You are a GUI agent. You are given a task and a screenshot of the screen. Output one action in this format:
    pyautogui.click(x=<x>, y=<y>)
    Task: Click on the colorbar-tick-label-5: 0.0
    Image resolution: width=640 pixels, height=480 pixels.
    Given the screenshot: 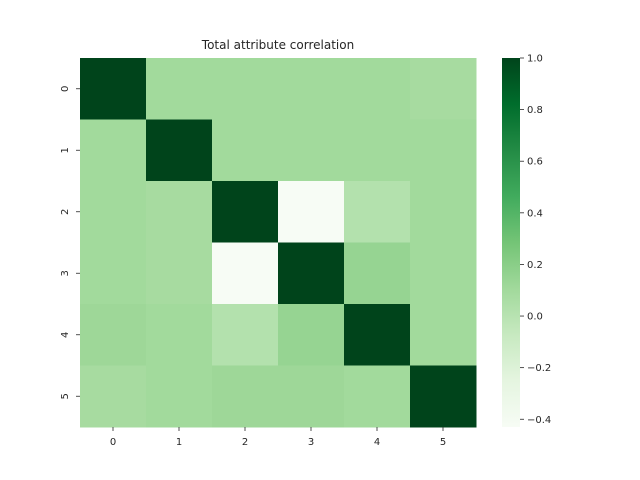 What is the action you would take?
    pyautogui.click(x=535, y=317)
    